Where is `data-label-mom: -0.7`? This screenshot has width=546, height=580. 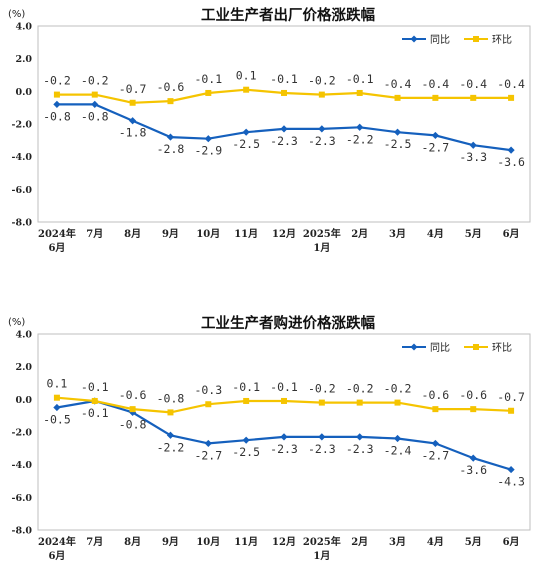
data-label-mom: -0.7 is located at coordinates (133, 89).